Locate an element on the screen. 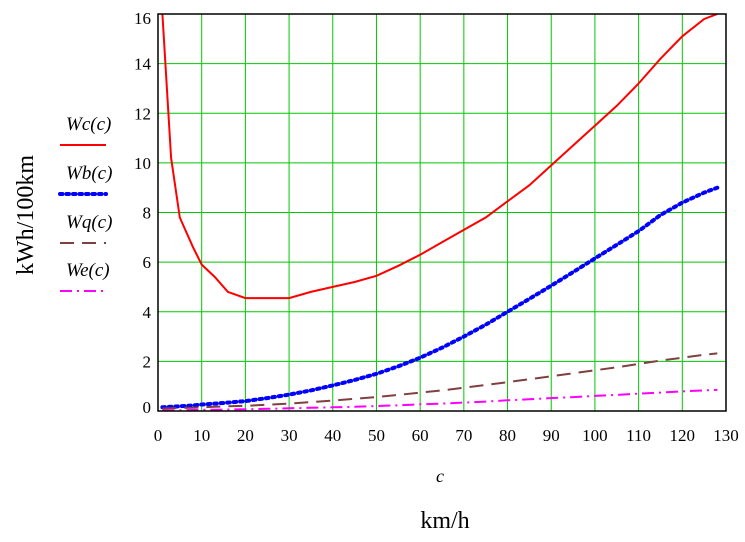 This screenshot has width=745, height=542. x-tick-label: 60 is located at coordinates (420, 435).